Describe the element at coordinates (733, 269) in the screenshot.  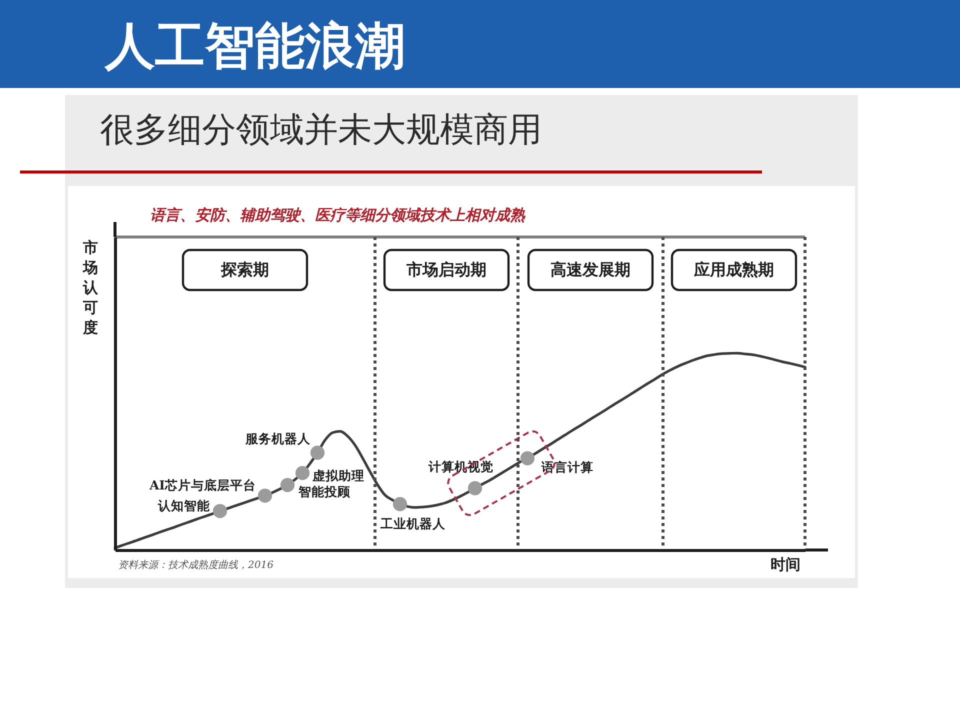
I see `text: 应用成熟期` at that location.